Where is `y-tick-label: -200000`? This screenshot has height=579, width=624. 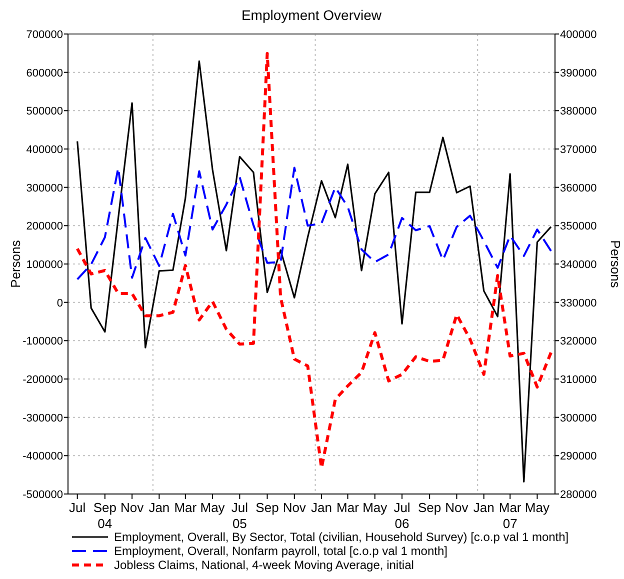 y-tick-label: -200000 is located at coordinates (42, 380).